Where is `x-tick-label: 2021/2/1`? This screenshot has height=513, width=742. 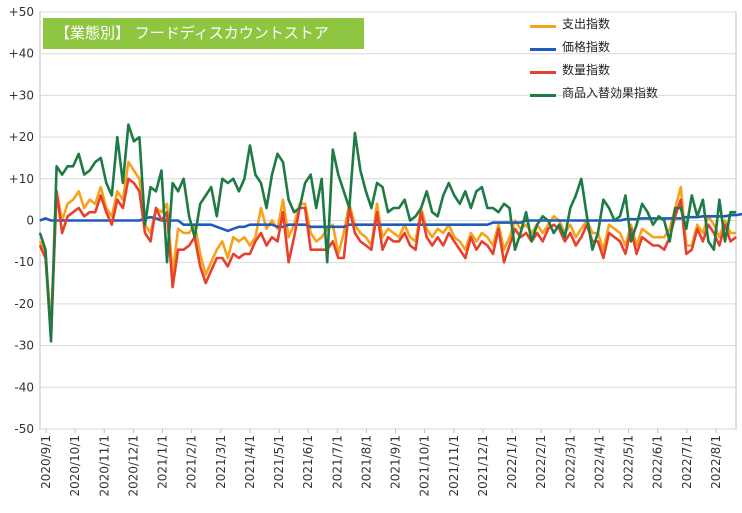
x-tick-label: 2021/2/1 is located at coordinates (192, 462).